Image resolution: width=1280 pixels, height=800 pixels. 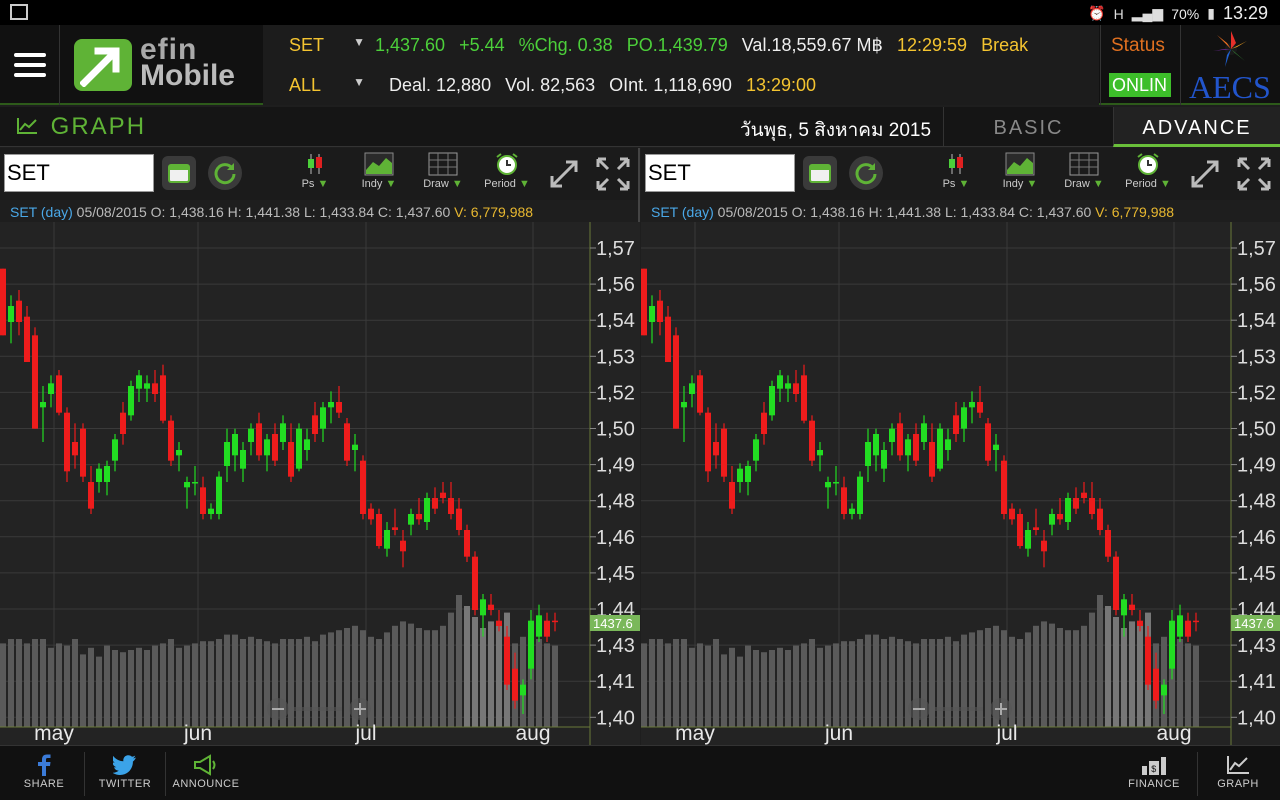 What do you see at coordinates (1256, 502) in the screenshot?
I see `y-tick-label: 1,48` at bounding box center [1256, 502].